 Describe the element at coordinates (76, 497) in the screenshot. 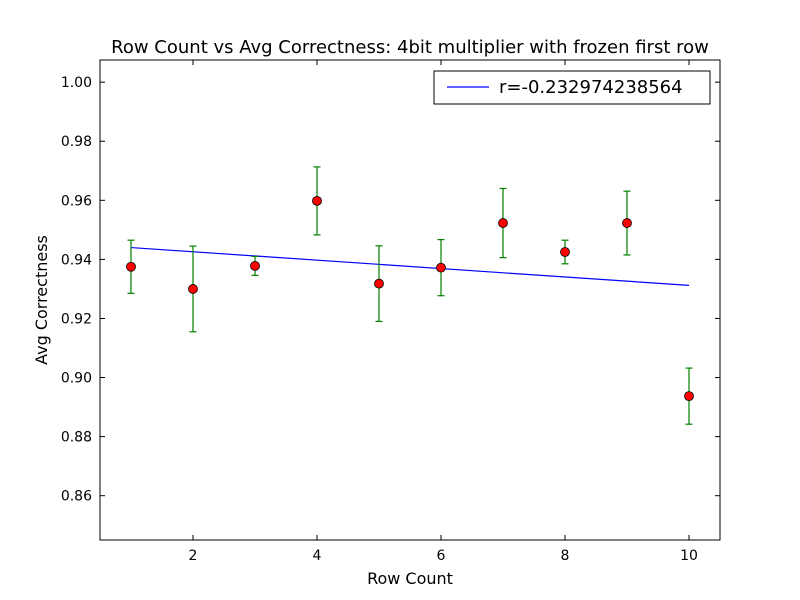

I see `y-tick-label: 0.86` at that location.